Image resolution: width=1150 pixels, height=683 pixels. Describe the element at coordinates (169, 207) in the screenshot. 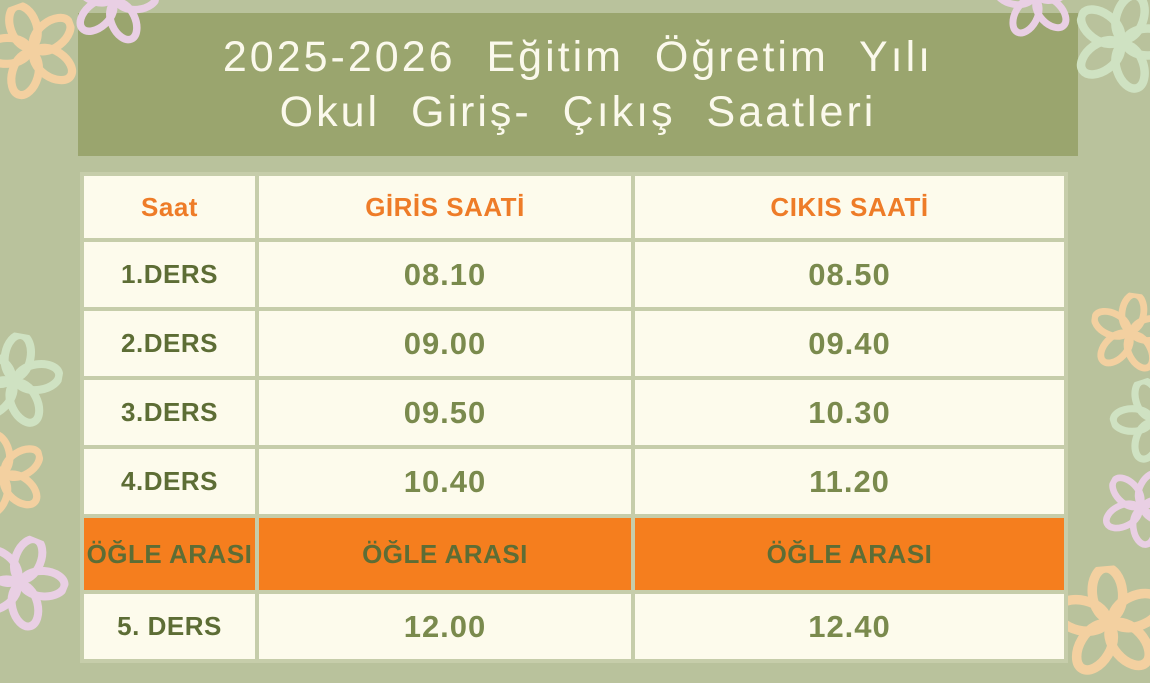

I see `header-saat: Saat` at that location.